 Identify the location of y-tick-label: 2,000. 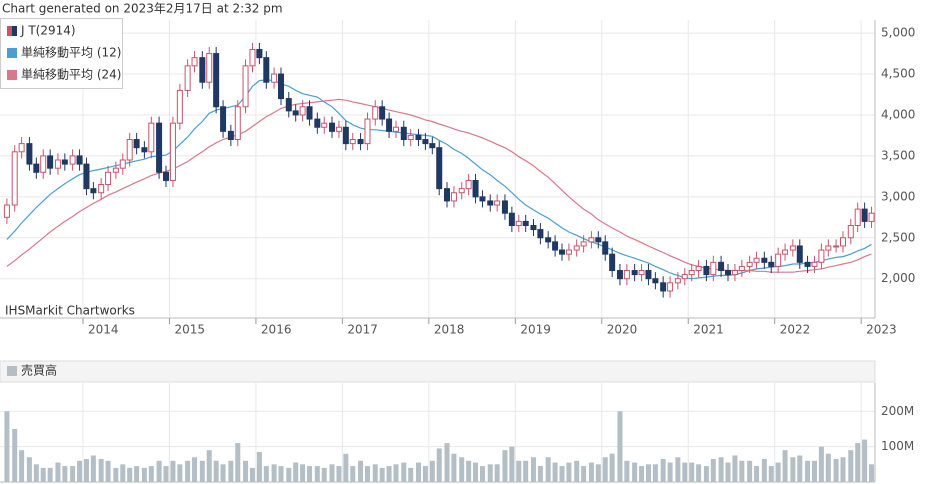
(898, 278).